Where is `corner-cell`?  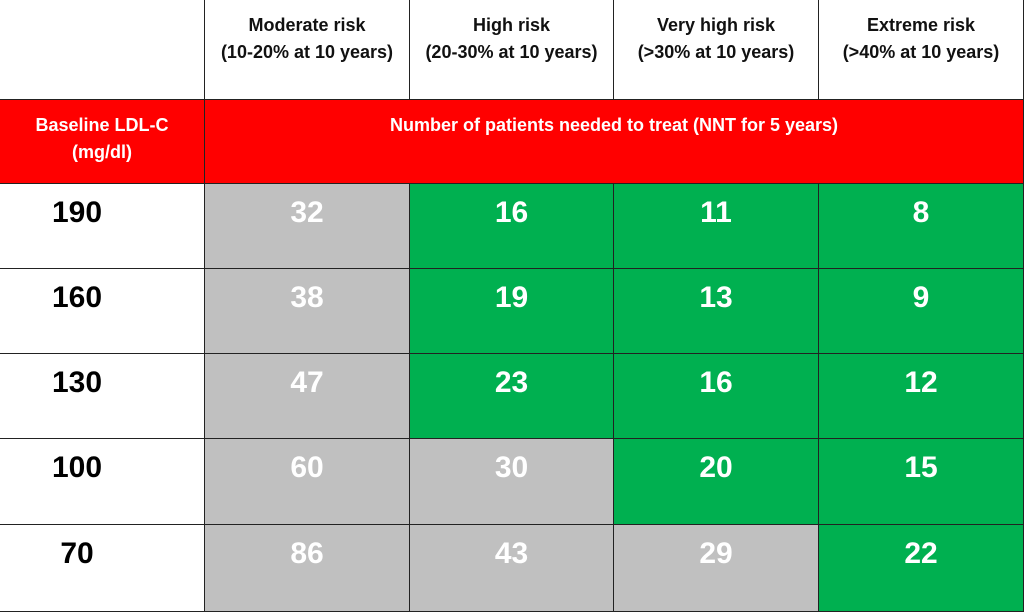 corner-cell is located at coordinates (102, 50).